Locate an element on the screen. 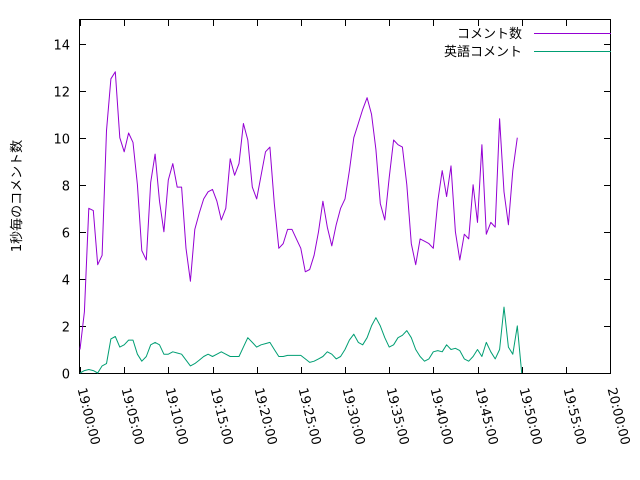  x-tick-label: 19:30:00 is located at coordinates (353, 416).